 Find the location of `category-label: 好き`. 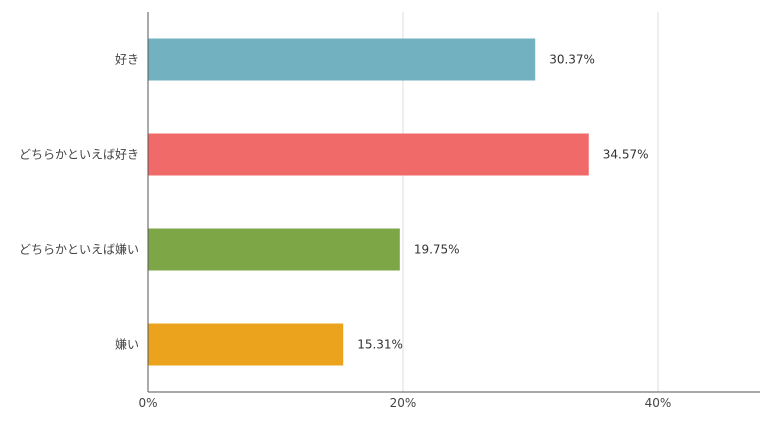

category-label: 好き is located at coordinates (127, 60).